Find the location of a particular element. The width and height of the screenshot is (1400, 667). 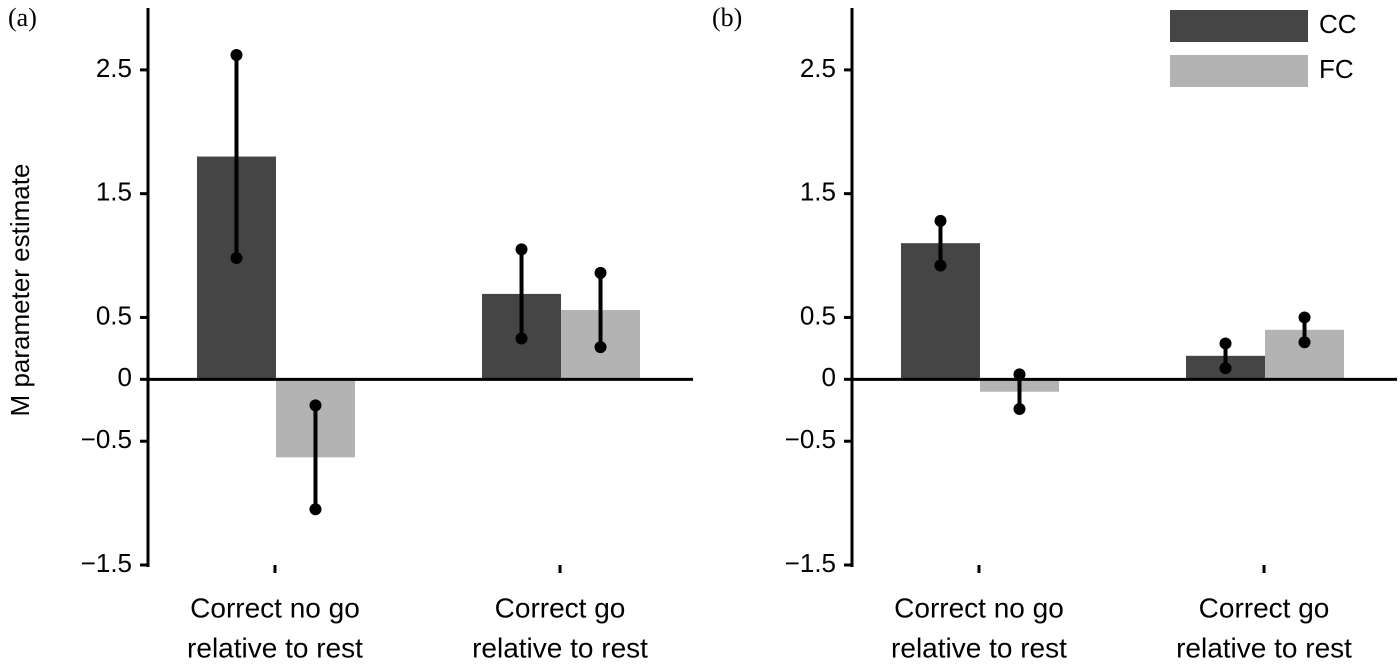

y-axis-label: M parameter estimate is located at coordinates (20, 290).